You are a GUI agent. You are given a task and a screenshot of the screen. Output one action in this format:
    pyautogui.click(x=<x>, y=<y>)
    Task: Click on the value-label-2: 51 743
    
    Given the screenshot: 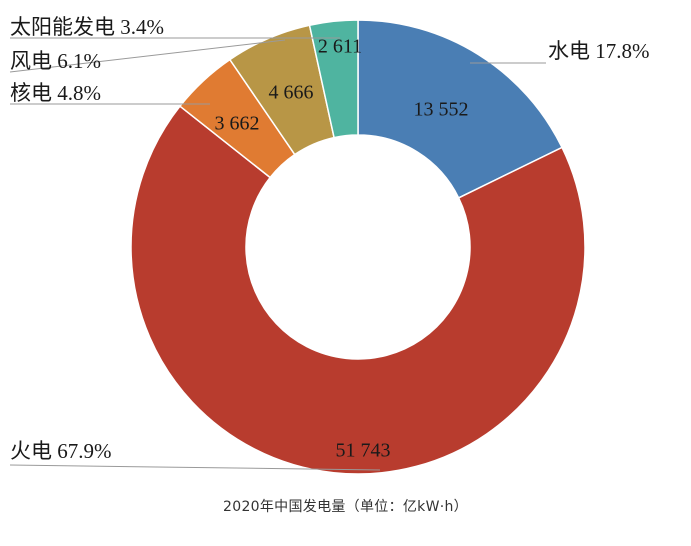 What is the action you would take?
    pyautogui.click(x=363, y=451)
    